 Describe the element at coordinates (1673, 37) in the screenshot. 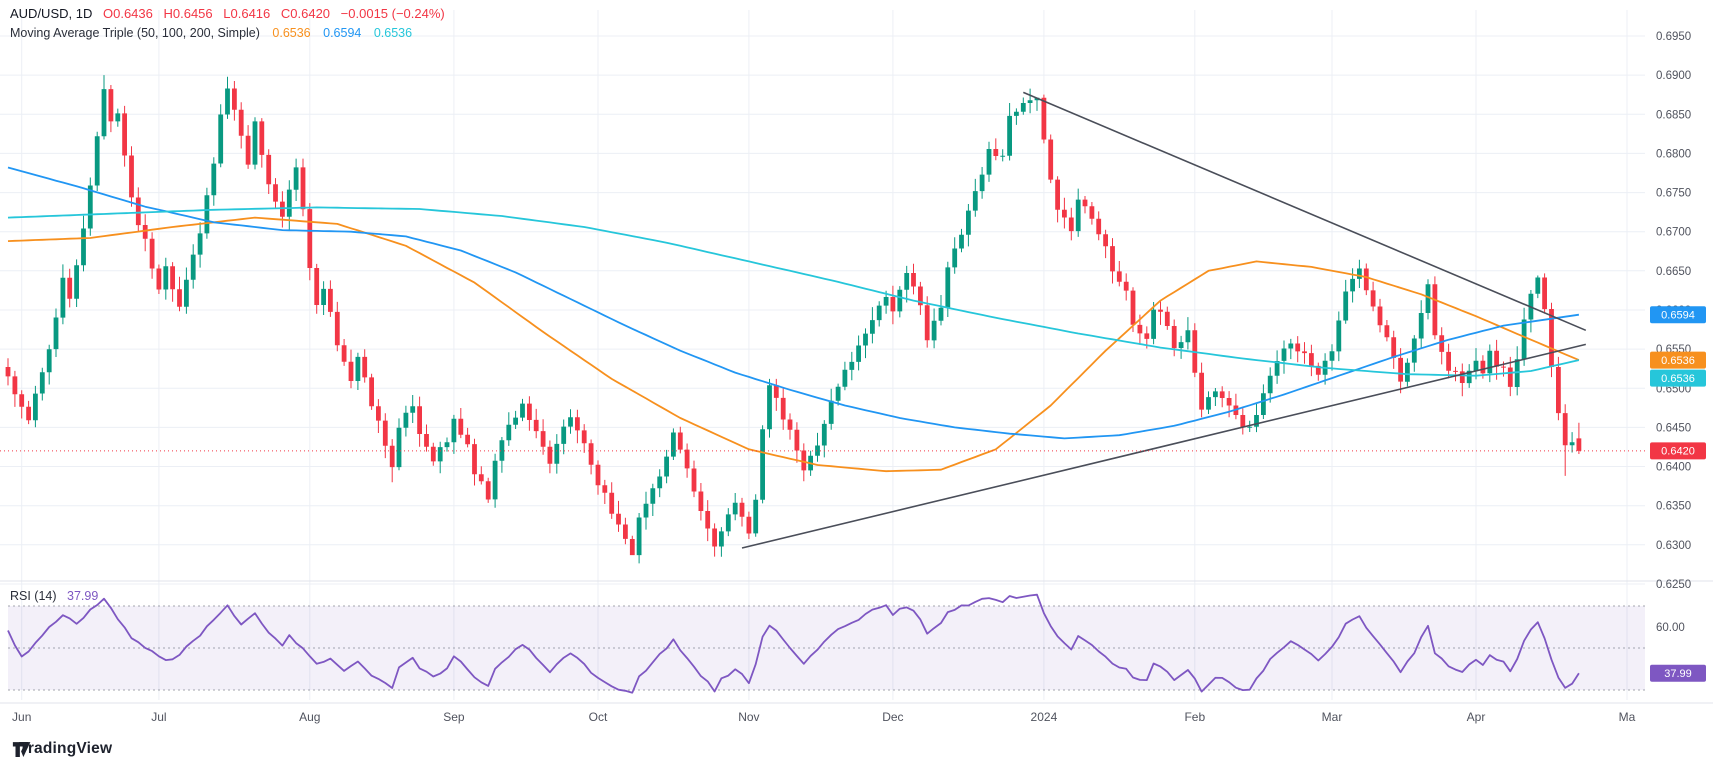

I see `price-axis-tick: 0.6950` at that location.